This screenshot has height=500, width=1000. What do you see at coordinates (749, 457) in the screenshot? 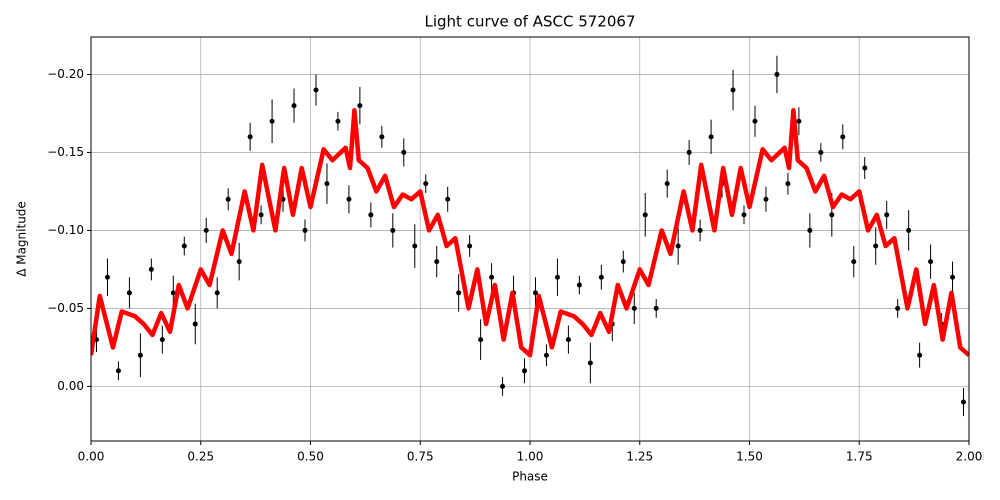
I see `x-tick-label: 1.50` at bounding box center [749, 457].